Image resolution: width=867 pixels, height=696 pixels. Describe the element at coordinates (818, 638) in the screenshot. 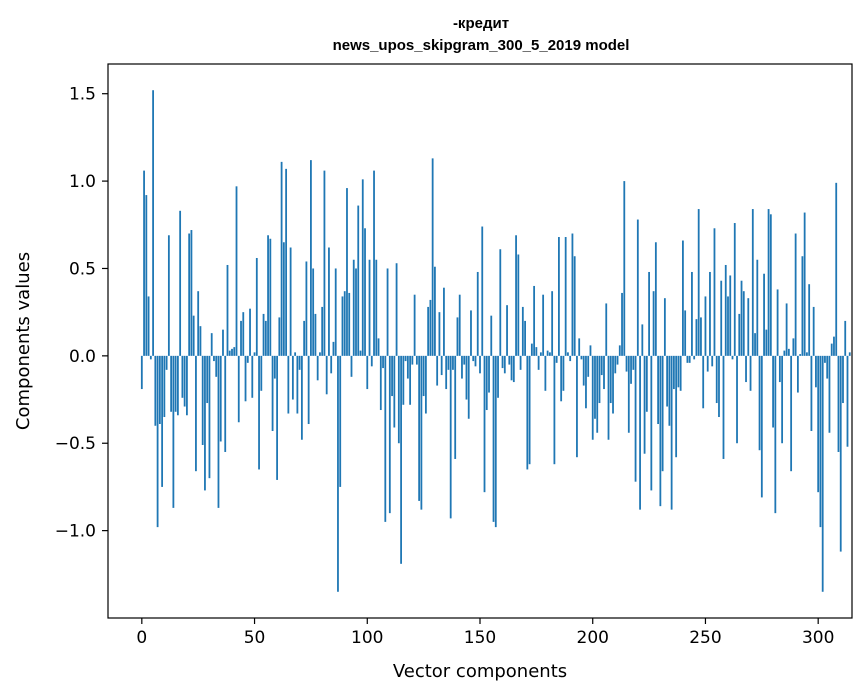

I see `x-tick-label: 300` at that location.